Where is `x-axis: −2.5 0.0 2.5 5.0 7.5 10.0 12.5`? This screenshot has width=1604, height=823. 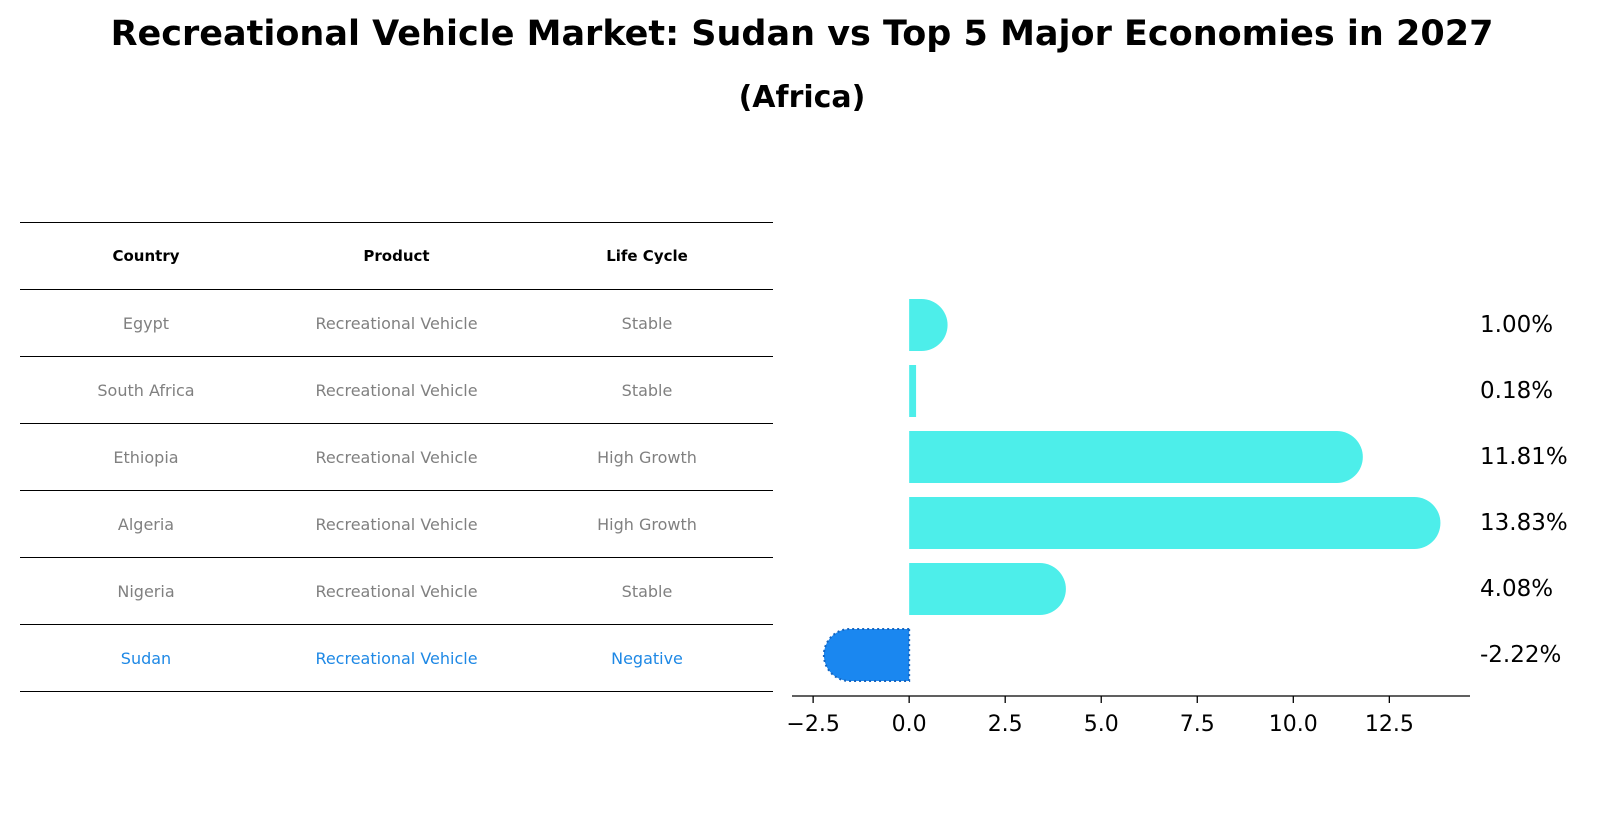 x-axis: −2.5 0.0 2.5 5.0 7.5 10.0 12.5 is located at coordinates (1128, 716).